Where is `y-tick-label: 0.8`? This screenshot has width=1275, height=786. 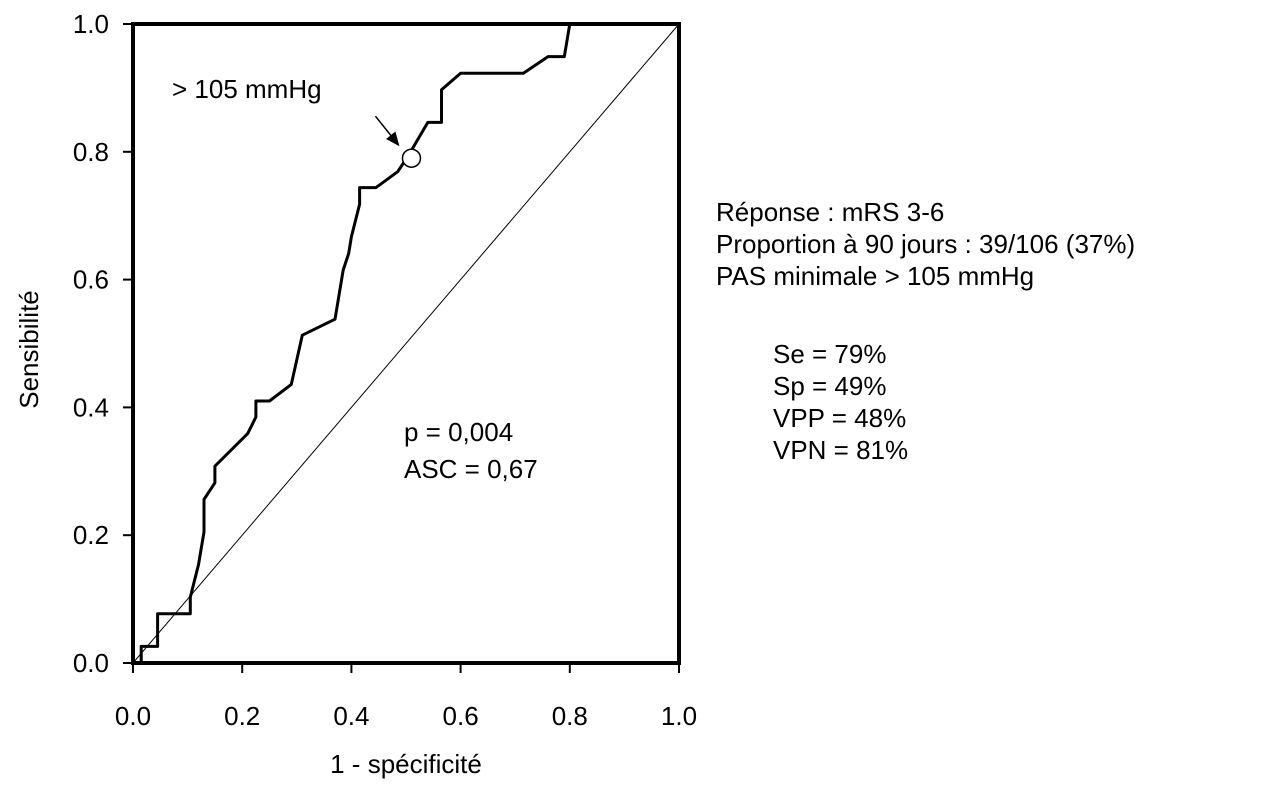
y-tick-label: 0.8 is located at coordinates (91, 152).